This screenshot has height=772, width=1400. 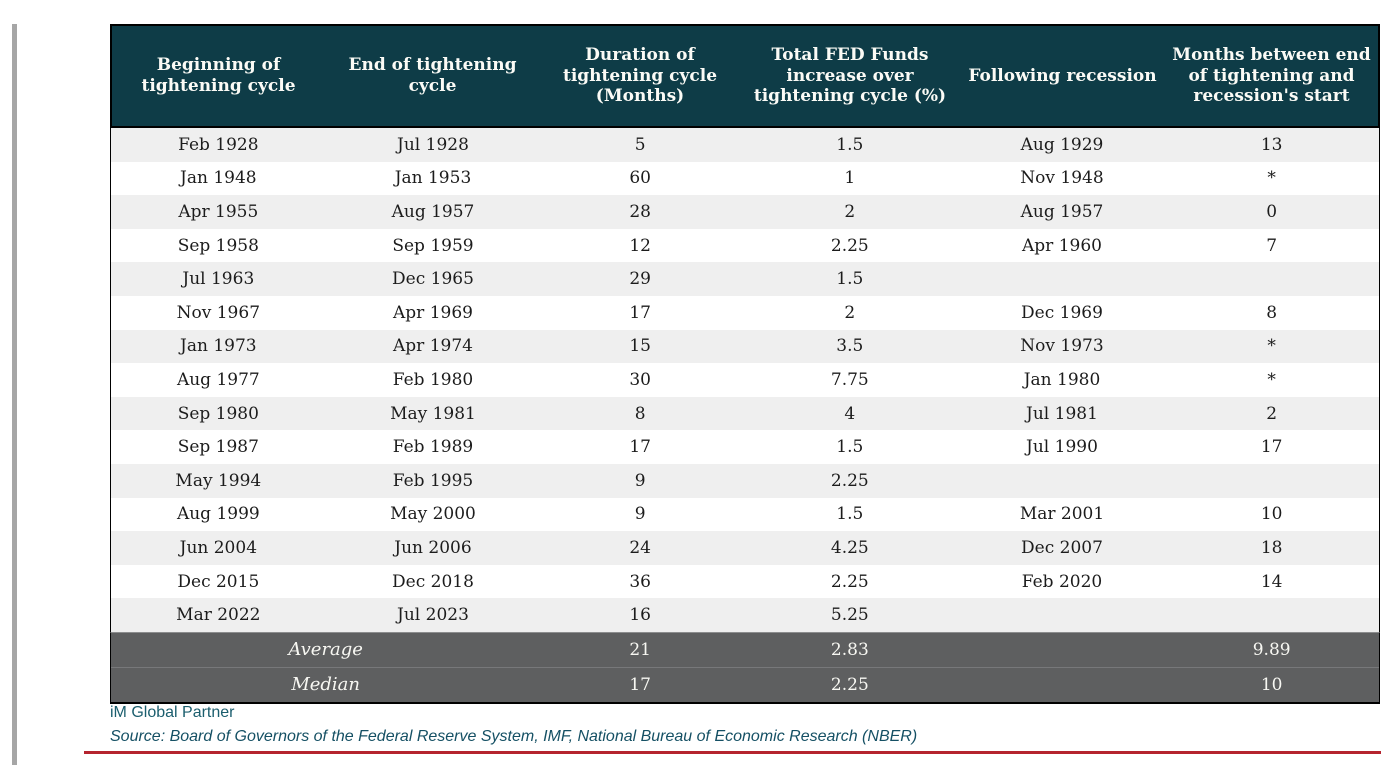 What do you see at coordinates (218, 144) in the screenshot?
I see `table-cell: Feb 1928` at bounding box center [218, 144].